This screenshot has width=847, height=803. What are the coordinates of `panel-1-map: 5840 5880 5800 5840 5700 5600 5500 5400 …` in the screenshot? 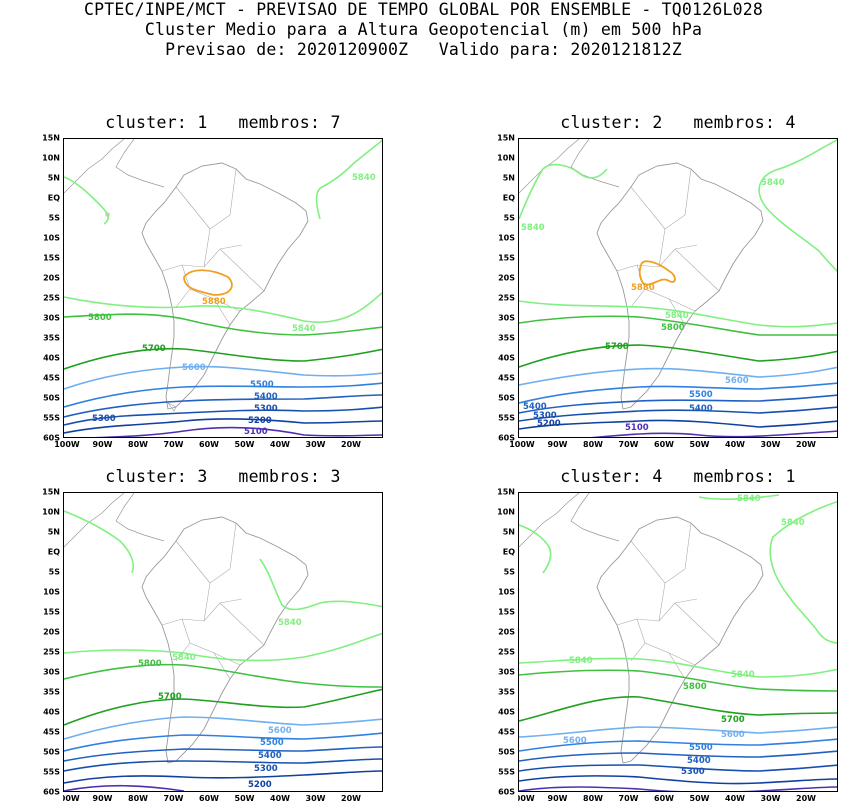 It's located at (223, 288).